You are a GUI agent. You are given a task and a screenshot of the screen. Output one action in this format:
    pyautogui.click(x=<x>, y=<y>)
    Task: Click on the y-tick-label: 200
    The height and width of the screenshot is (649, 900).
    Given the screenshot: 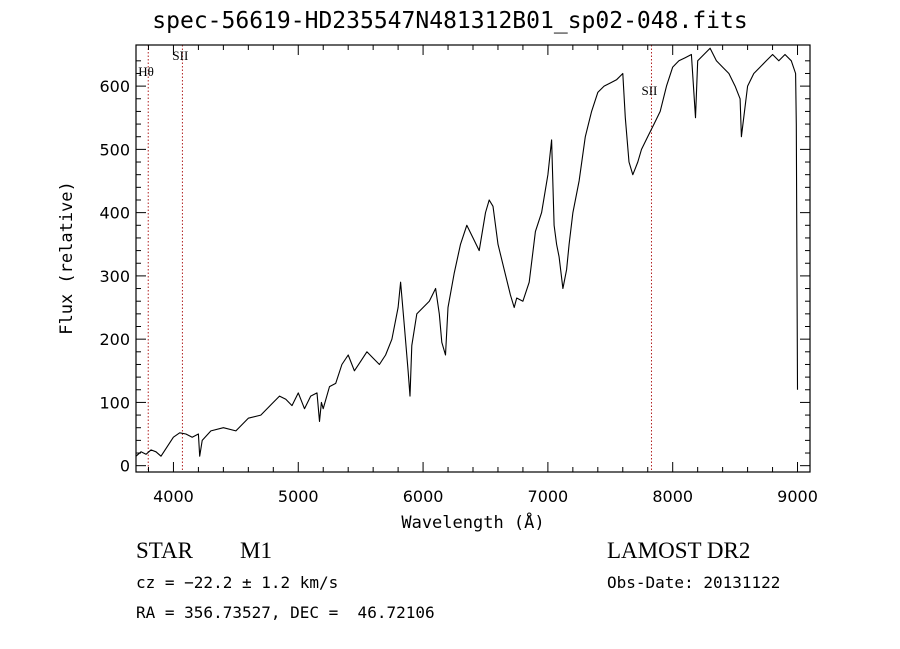 What is the action you would take?
    pyautogui.click(x=114, y=339)
    